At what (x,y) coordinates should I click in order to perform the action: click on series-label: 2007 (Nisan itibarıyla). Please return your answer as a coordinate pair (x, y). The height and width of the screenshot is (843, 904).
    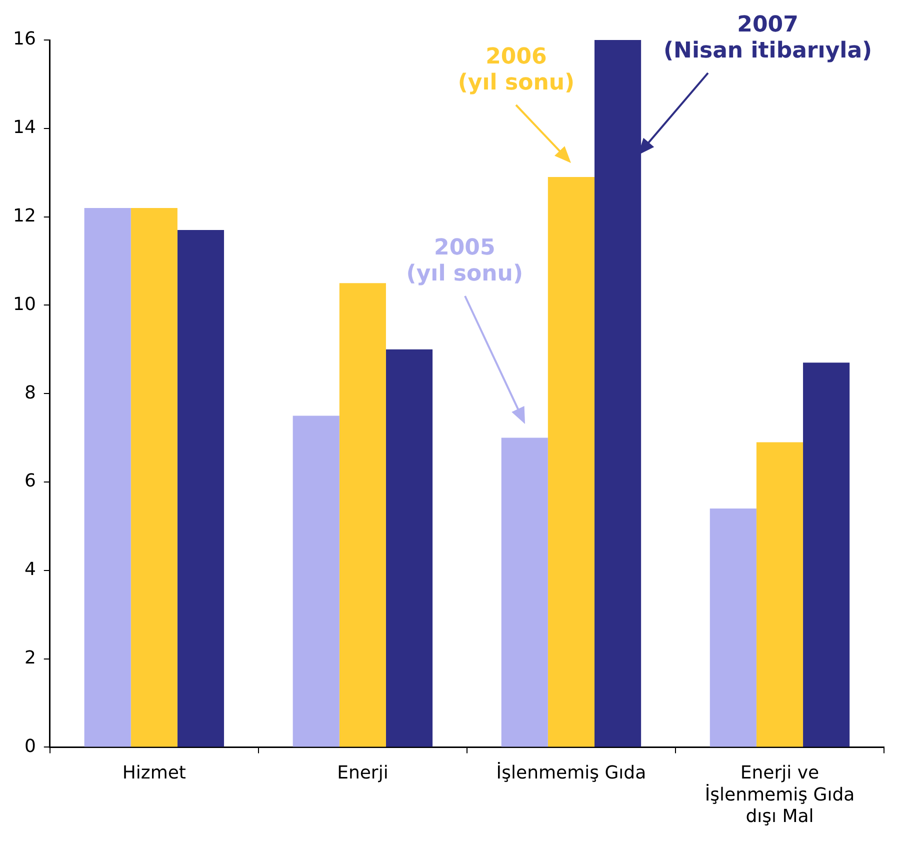
    Looking at the image, I should click on (767, 38).